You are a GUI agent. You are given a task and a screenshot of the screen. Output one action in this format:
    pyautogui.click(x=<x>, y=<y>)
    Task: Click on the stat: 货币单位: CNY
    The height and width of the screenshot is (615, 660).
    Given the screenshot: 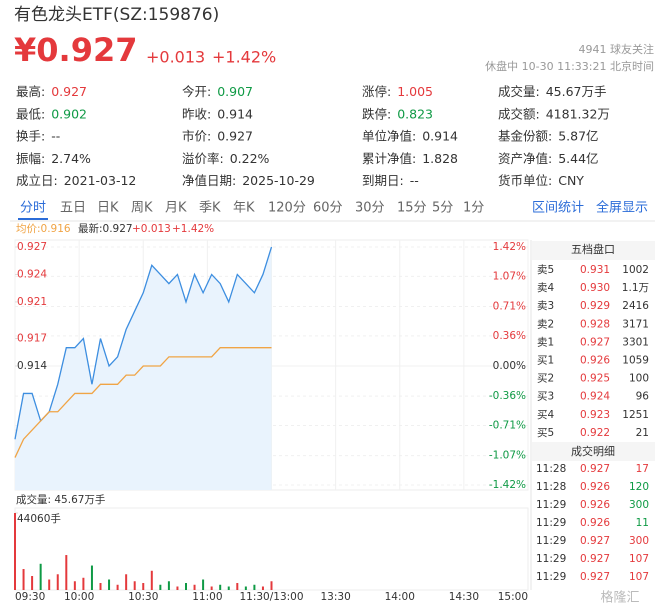 What is the action you would take?
    pyautogui.click(x=541, y=180)
    